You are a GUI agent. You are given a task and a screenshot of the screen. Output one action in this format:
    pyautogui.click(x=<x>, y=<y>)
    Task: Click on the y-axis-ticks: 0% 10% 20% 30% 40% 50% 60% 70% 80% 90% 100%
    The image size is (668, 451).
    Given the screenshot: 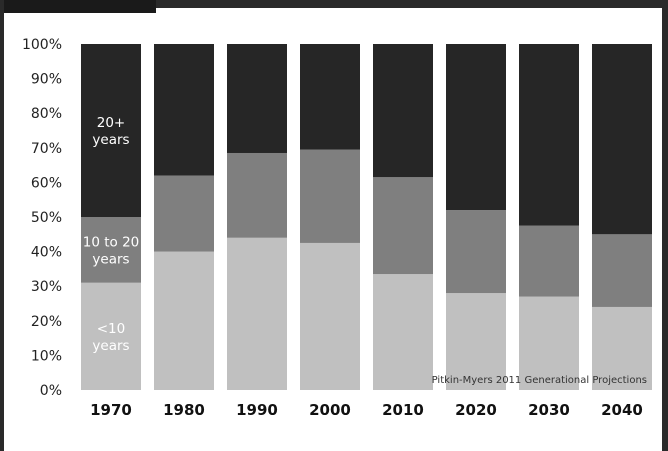 What is the action you would take?
    pyautogui.click(x=42, y=218)
    